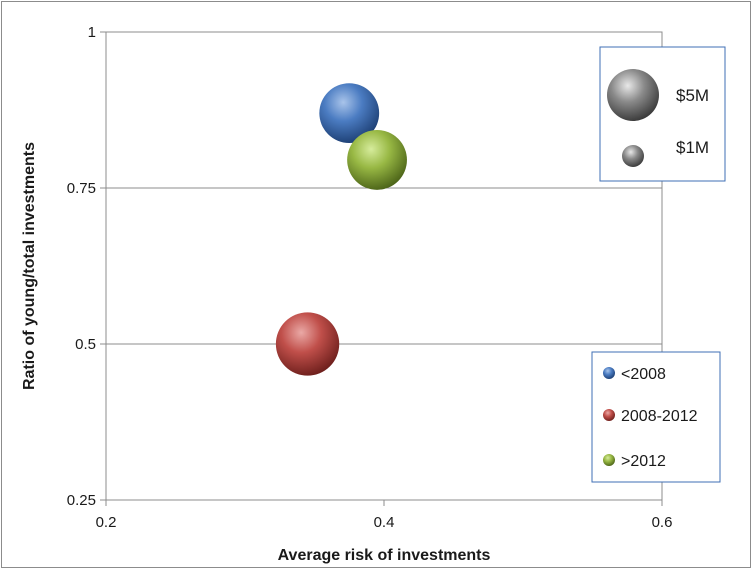 This screenshot has height=574, width=754. I want to click on size-legend-1m-bubble, so click(633, 156).